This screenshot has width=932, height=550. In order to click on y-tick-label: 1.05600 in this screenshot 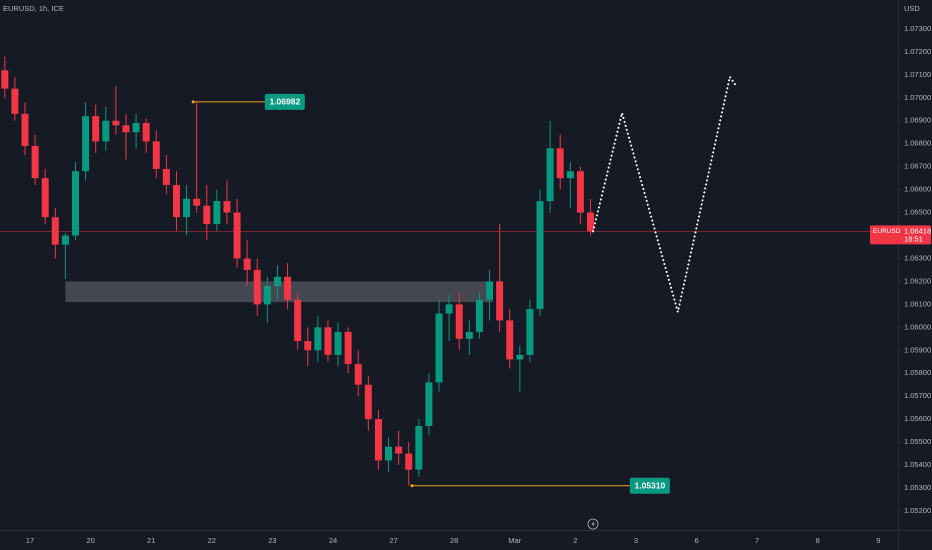, I will do `click(917, 418)`.